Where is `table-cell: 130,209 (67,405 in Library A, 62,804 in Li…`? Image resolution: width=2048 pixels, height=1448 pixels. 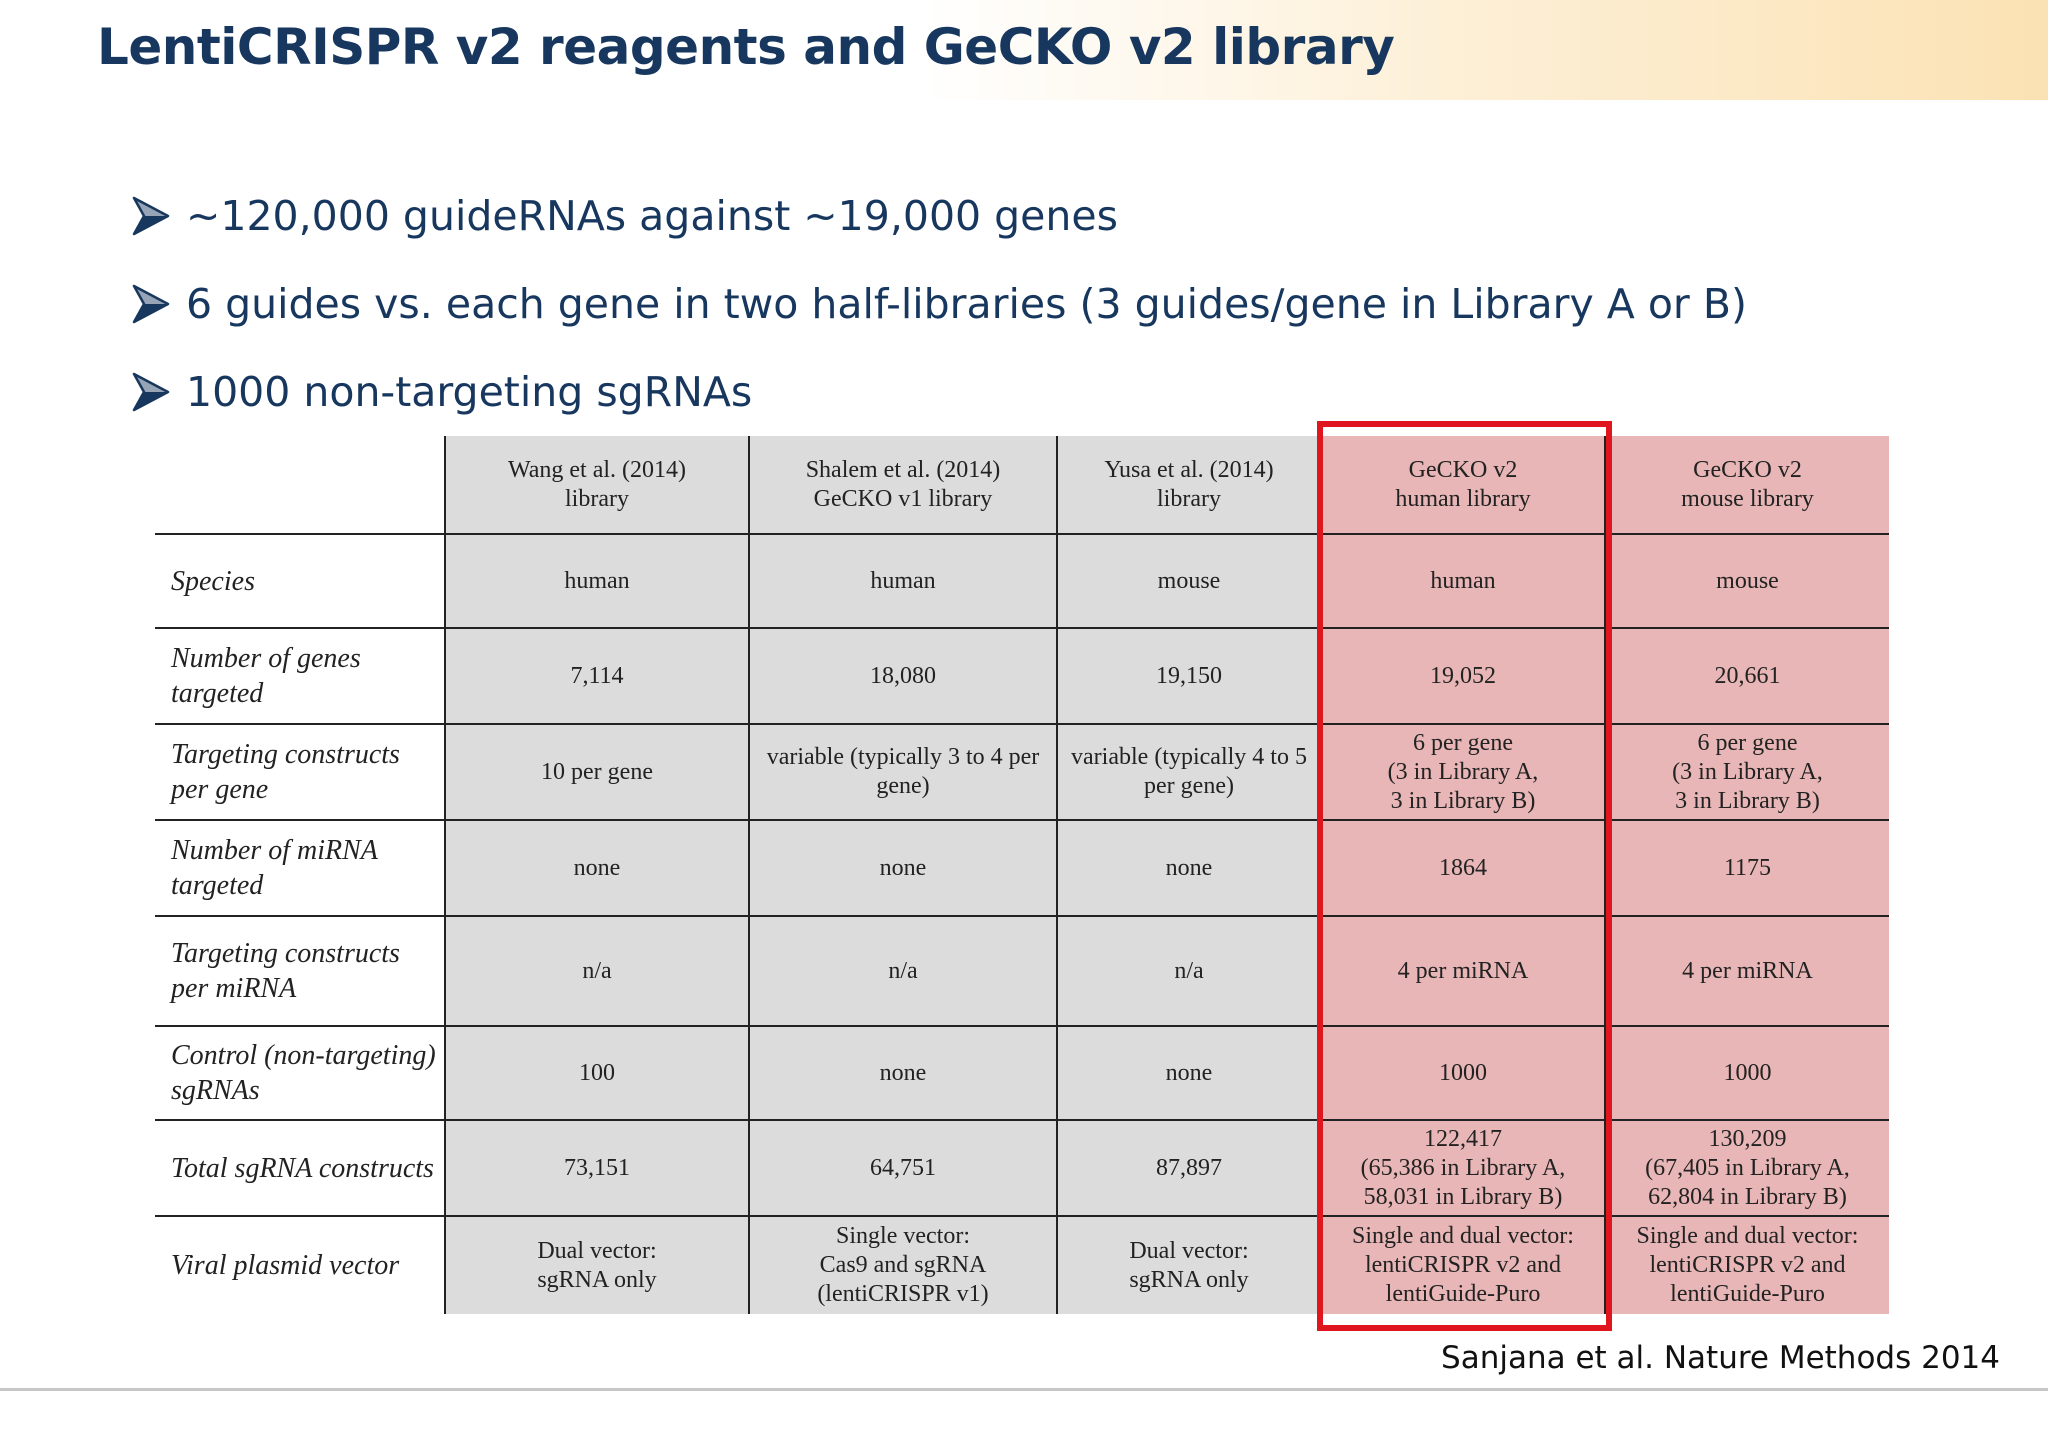
table-cell: 130,209 (67,405 in Library A, 62,804 in Li… is located at coordinates (1746, 1168).